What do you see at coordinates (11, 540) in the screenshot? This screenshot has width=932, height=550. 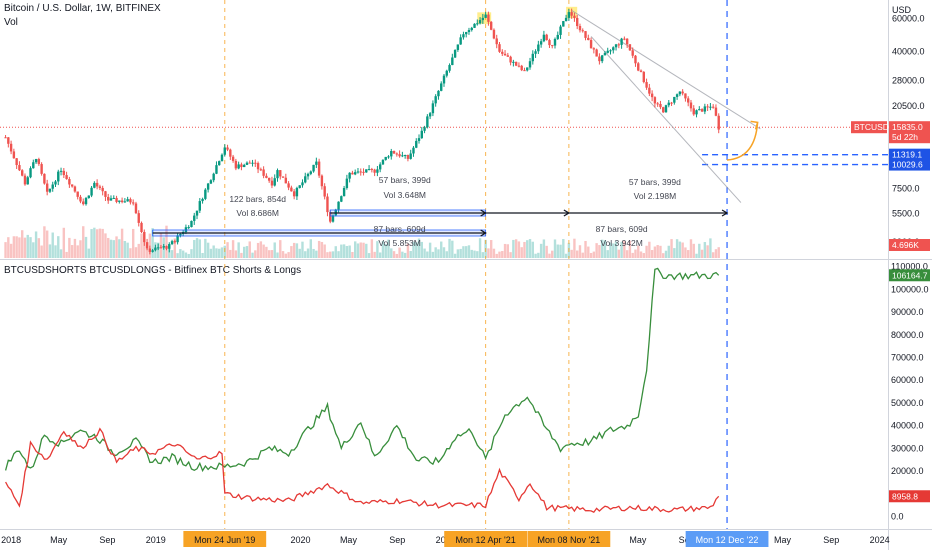 I see `time-tick-label: 2018` at bounding box center [11, 540].